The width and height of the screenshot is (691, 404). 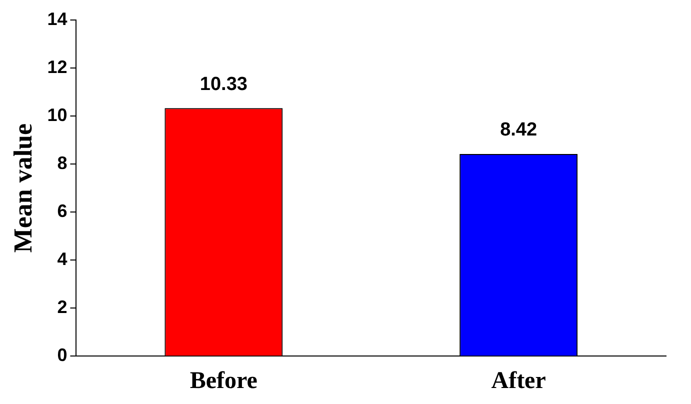 I want to click on y-tick-label: 10, so click(x=57, y=115).